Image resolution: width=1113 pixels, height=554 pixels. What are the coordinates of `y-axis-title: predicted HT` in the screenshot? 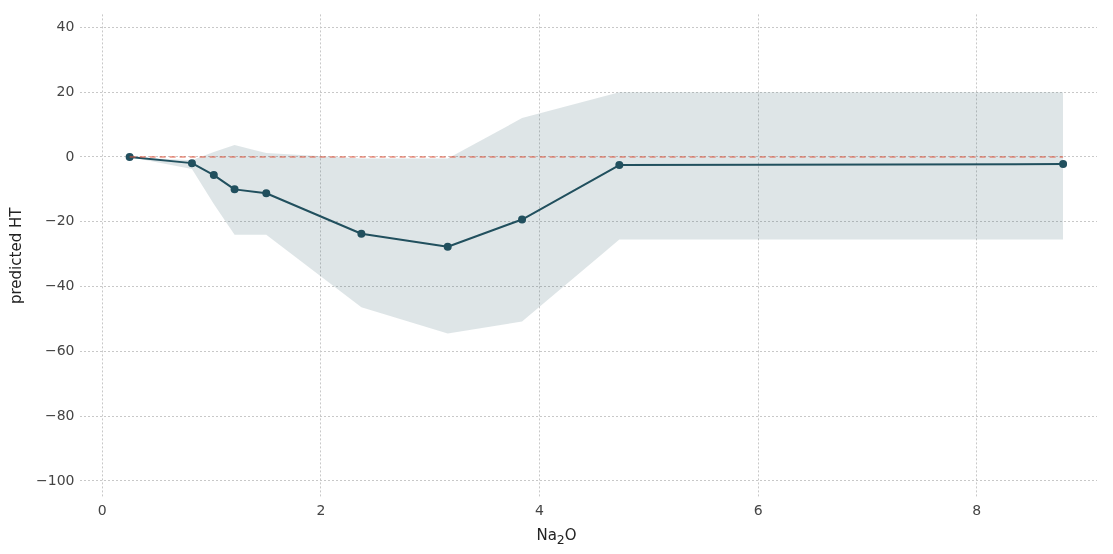 It's located at (15, 255).